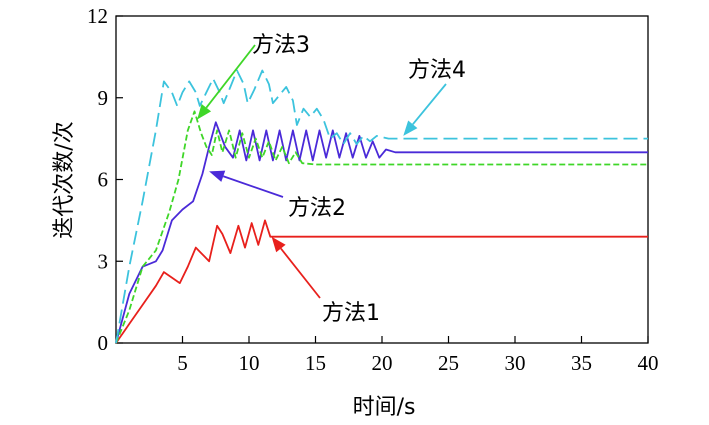 Image resolution: width=709 pixels, height=425 pixels. What do you see at coordinates (97, 16) in the screenshot?
I see `y-tick-label: 12` at bounding box center [97, 16].